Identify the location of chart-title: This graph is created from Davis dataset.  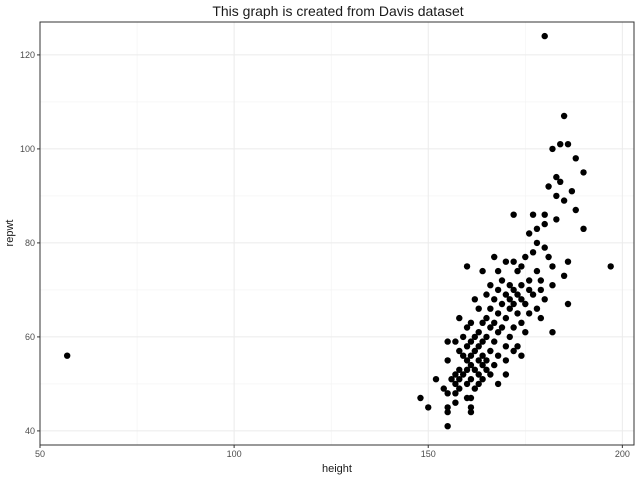
(337, 11).